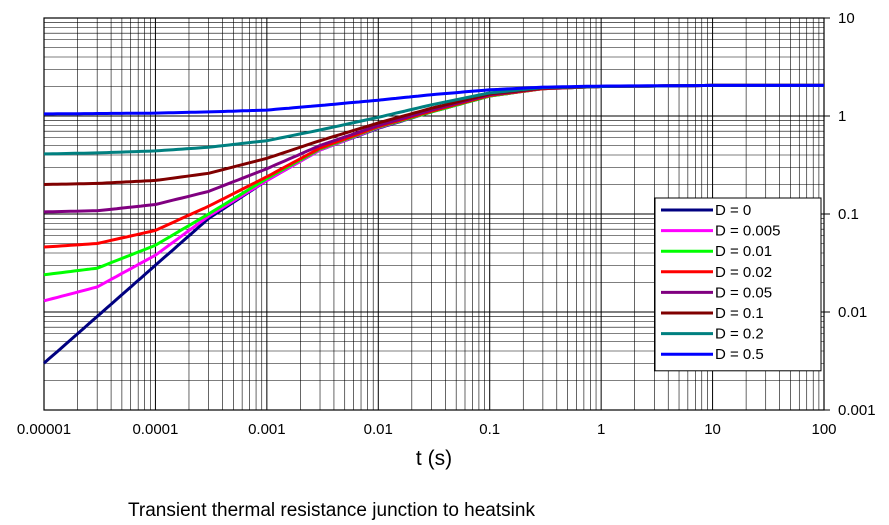 Image resolution: width=889 pixels, height=525 pixels. What do you see at coordinates (378, 429) in the screenshot?
I see `x-tick-label: 0.01` at bounding box center [378, 429].